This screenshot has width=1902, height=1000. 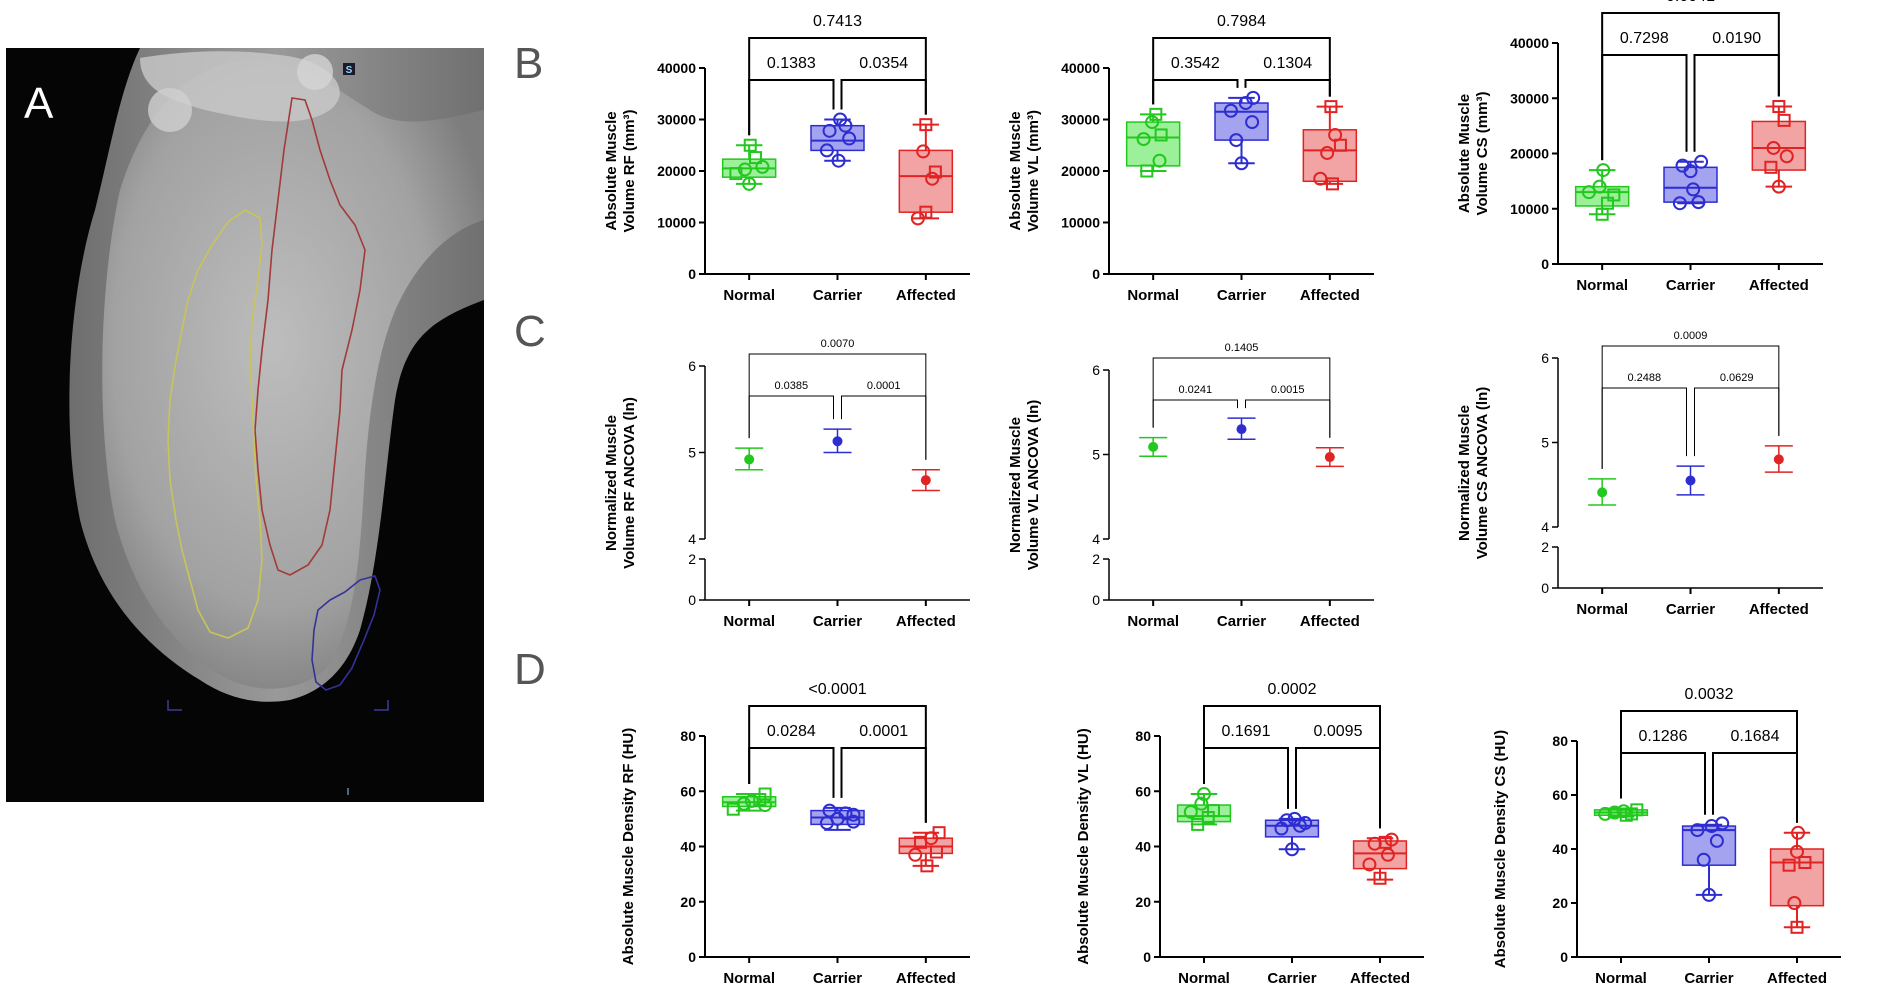 What do you see at coordinates (293, 374) in the screenshot?
I see `ct-thigh-tissue` at bounding box center [293, 374].